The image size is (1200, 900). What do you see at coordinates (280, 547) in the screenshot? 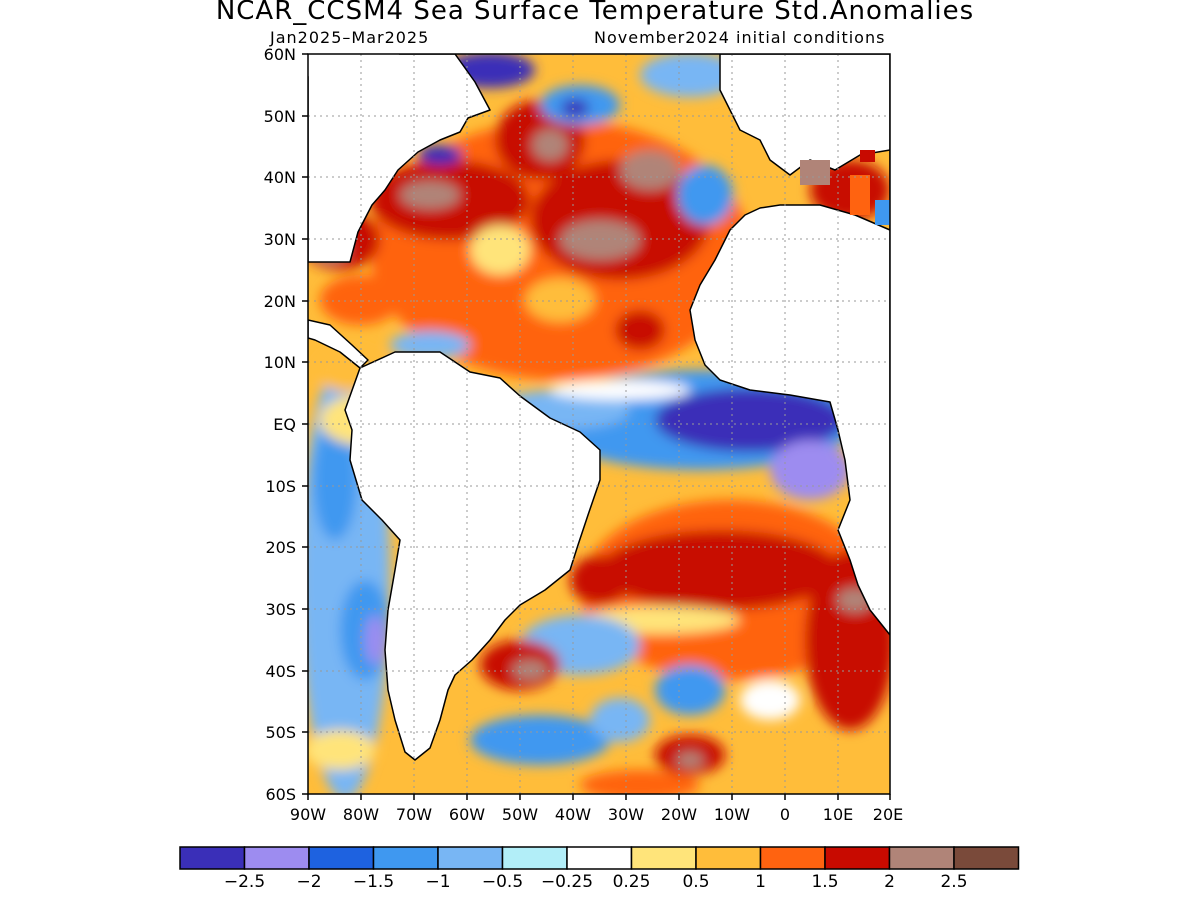
I see `lat-label: 20S` at bounding box center [280, 547].